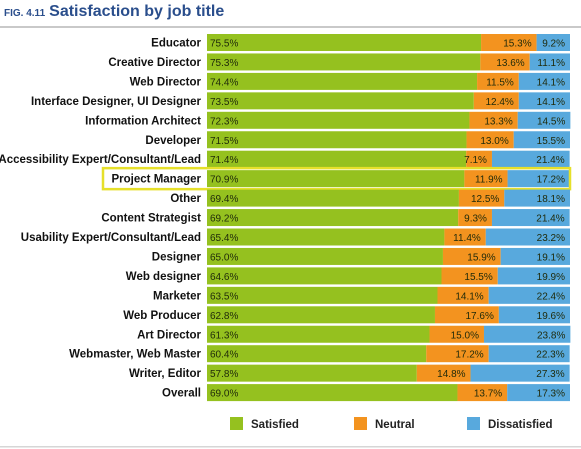 Image resolution: width=581 pixels, height=449 pixels. I want to click on satisfied-value-label: 65.0%, so click(224, 257).